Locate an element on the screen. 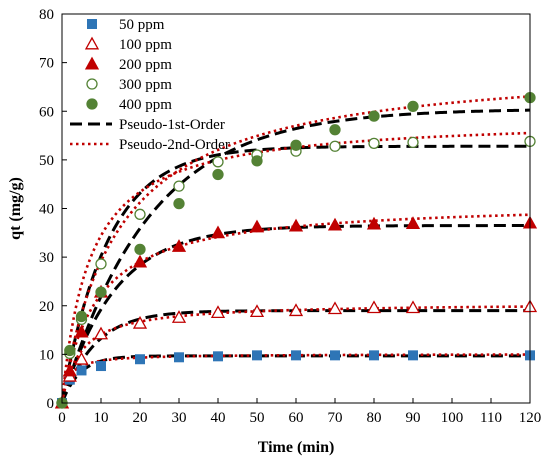  x-tick-label: 30 is located at coordinates (179, 418).